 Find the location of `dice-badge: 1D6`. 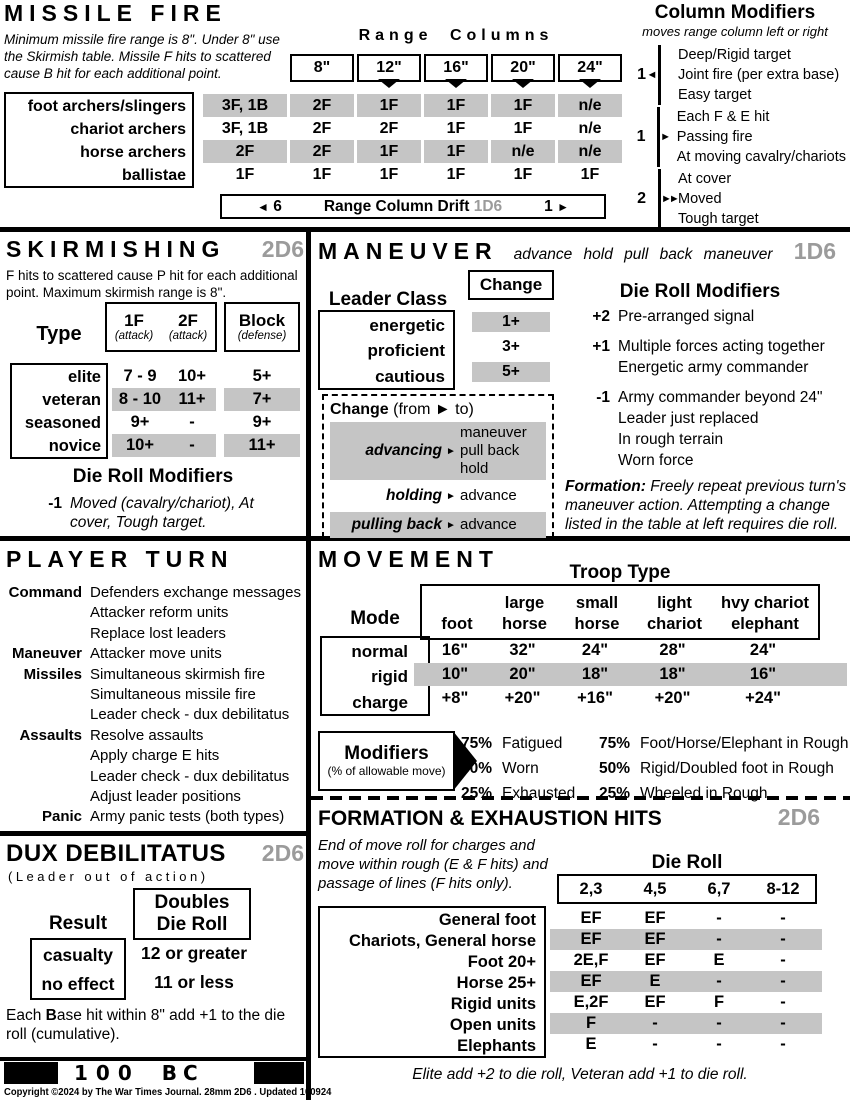

dice-badge: 1D6 is located at coordinates (814, 251).